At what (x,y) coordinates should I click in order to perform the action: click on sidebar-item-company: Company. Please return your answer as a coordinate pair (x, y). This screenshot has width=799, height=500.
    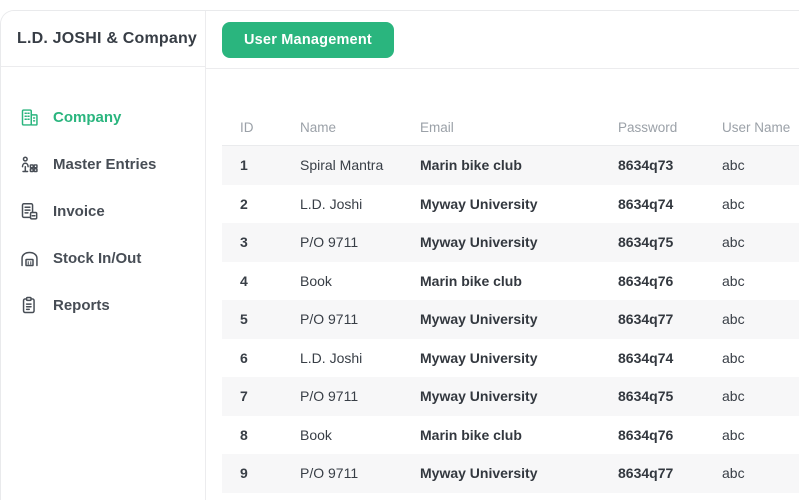
    Looking at the image, I should click on (103, 117).